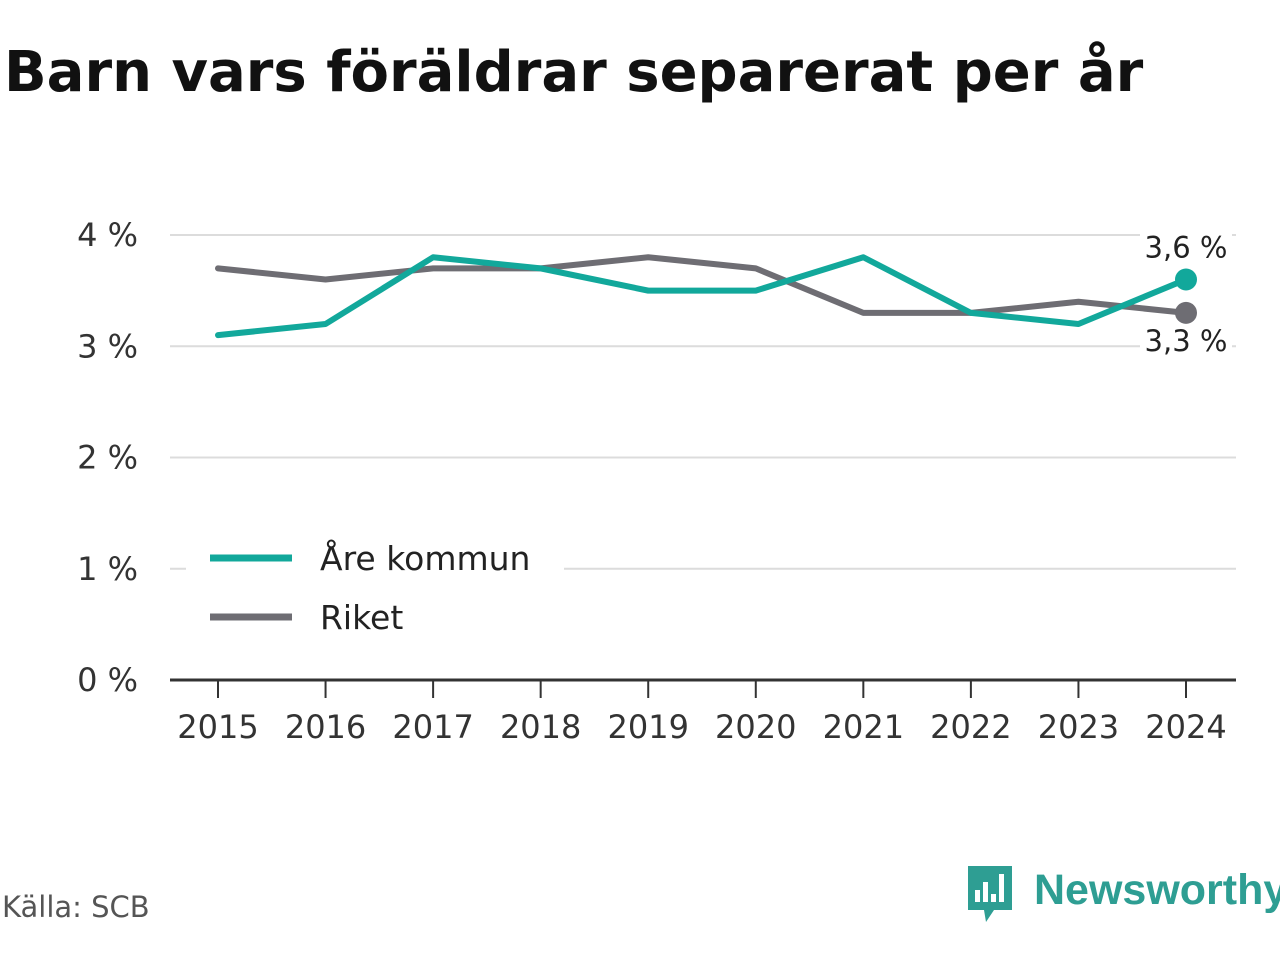 The height and width of the screenshot is (960, 1280). I want to click on x-tick-label: 2019, so click(648, 727).